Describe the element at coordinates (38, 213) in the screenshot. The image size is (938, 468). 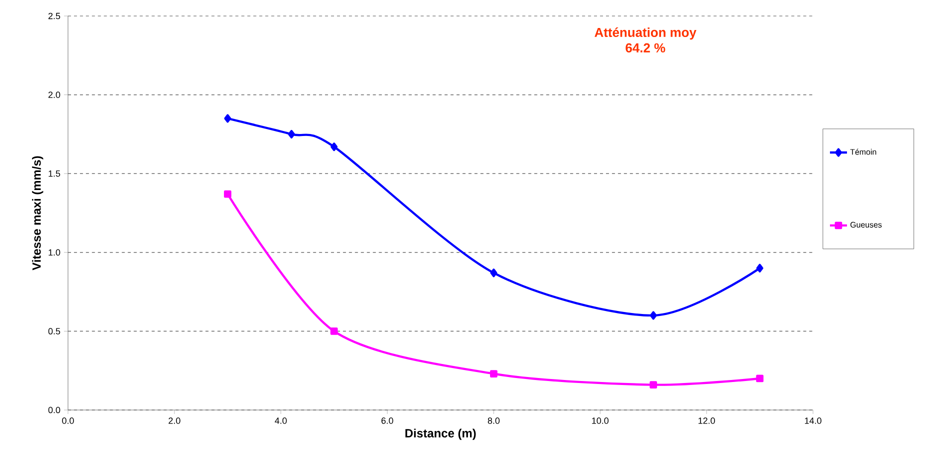
I see `y-axis-title: Vitesse maxi (mm/s)` at that location.